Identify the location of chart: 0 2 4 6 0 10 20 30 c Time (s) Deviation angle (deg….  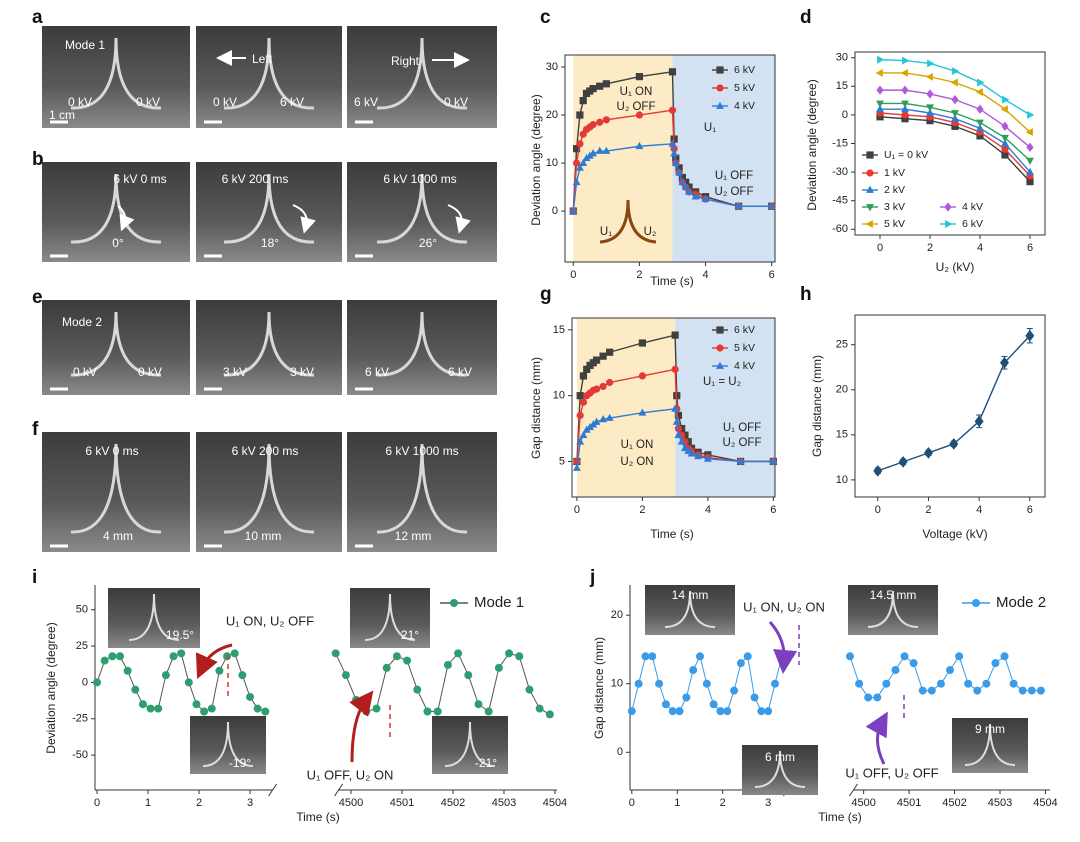
(652, 147).